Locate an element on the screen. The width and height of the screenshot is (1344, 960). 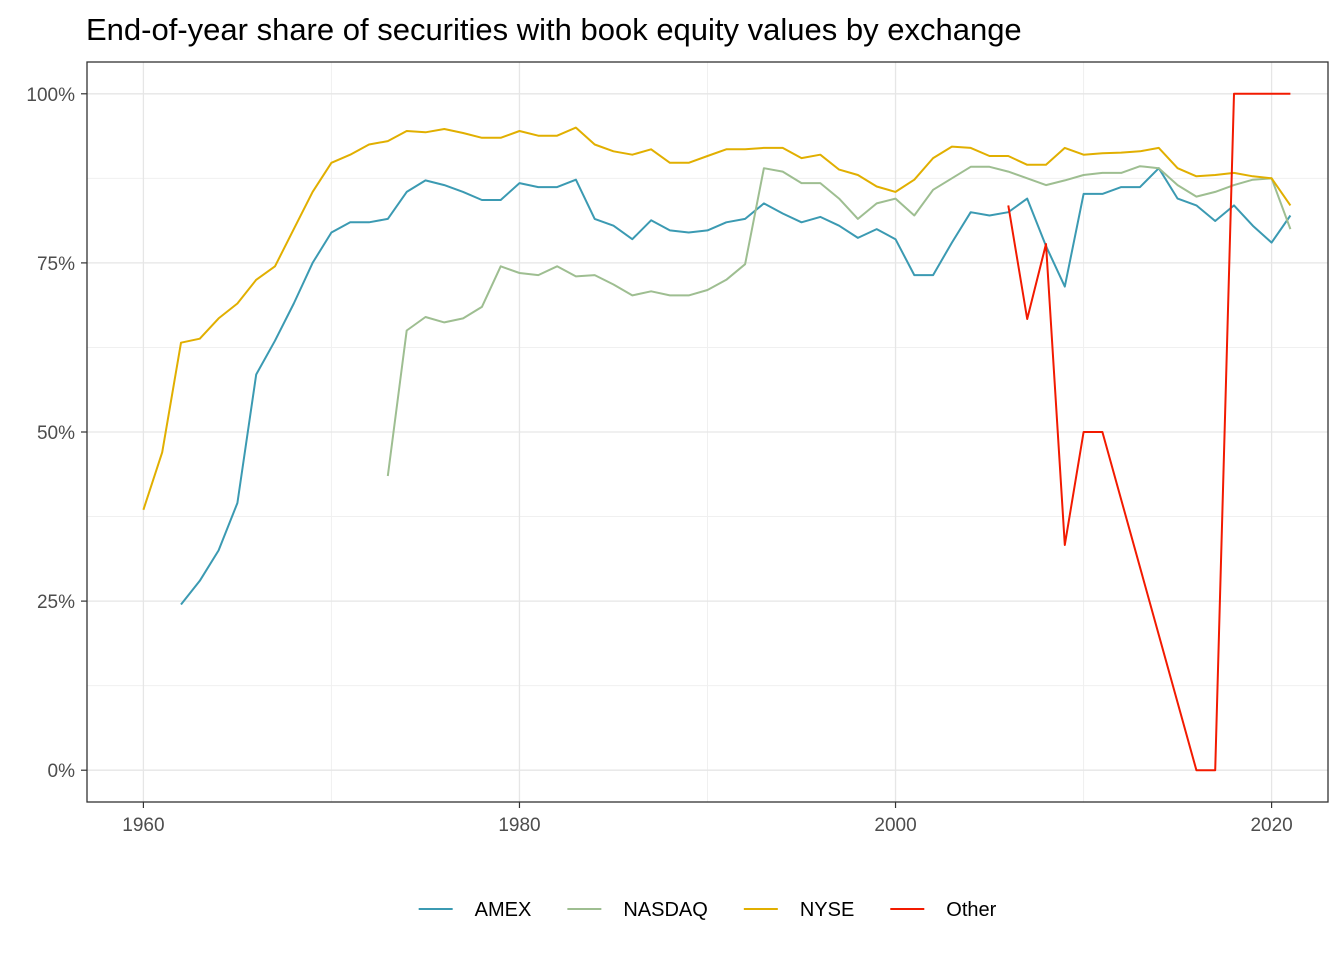
legend-label-nasdaq: NASDAQ is located at coordinates (665, 910).